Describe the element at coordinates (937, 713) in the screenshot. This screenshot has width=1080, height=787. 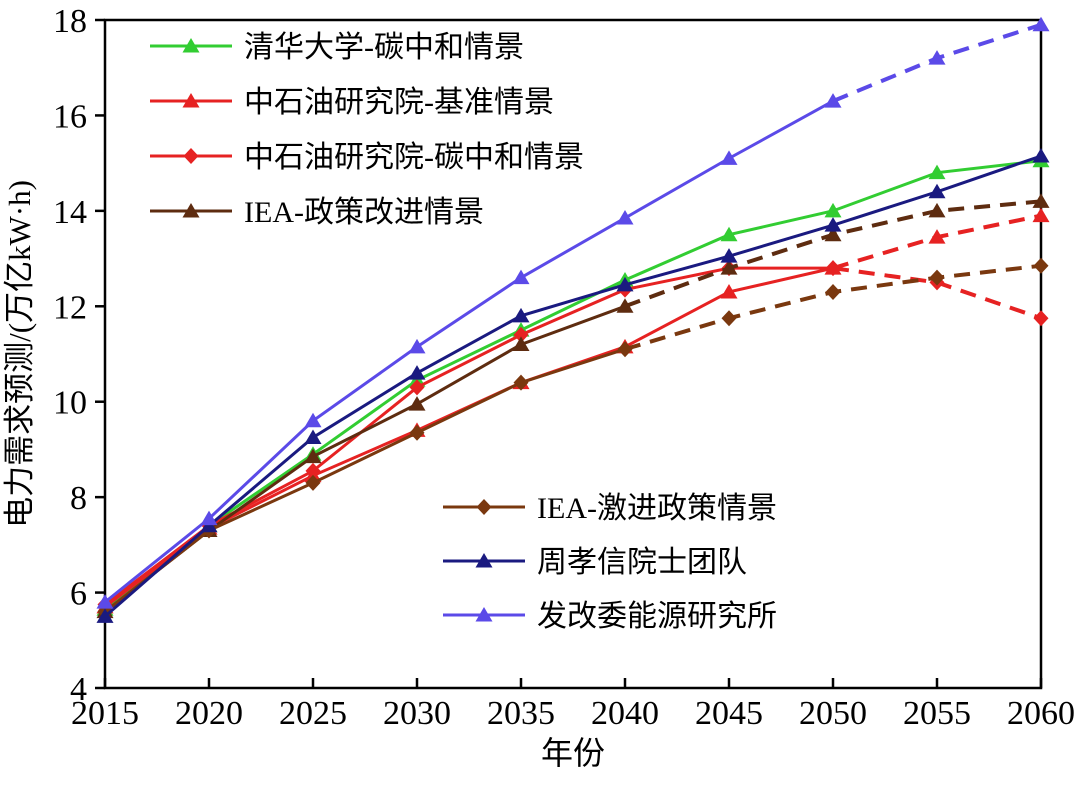
I see `x-tick-label: 2055` at that location.